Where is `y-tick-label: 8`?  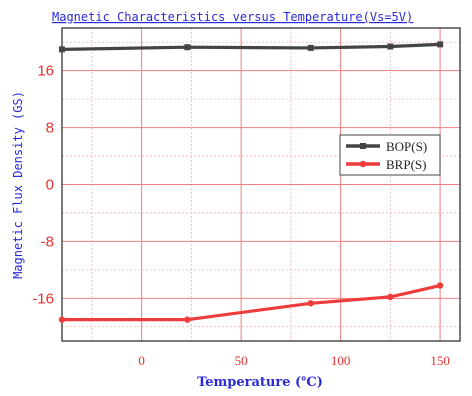
y-tick-label: 8 is located at coordinates (50, 128).